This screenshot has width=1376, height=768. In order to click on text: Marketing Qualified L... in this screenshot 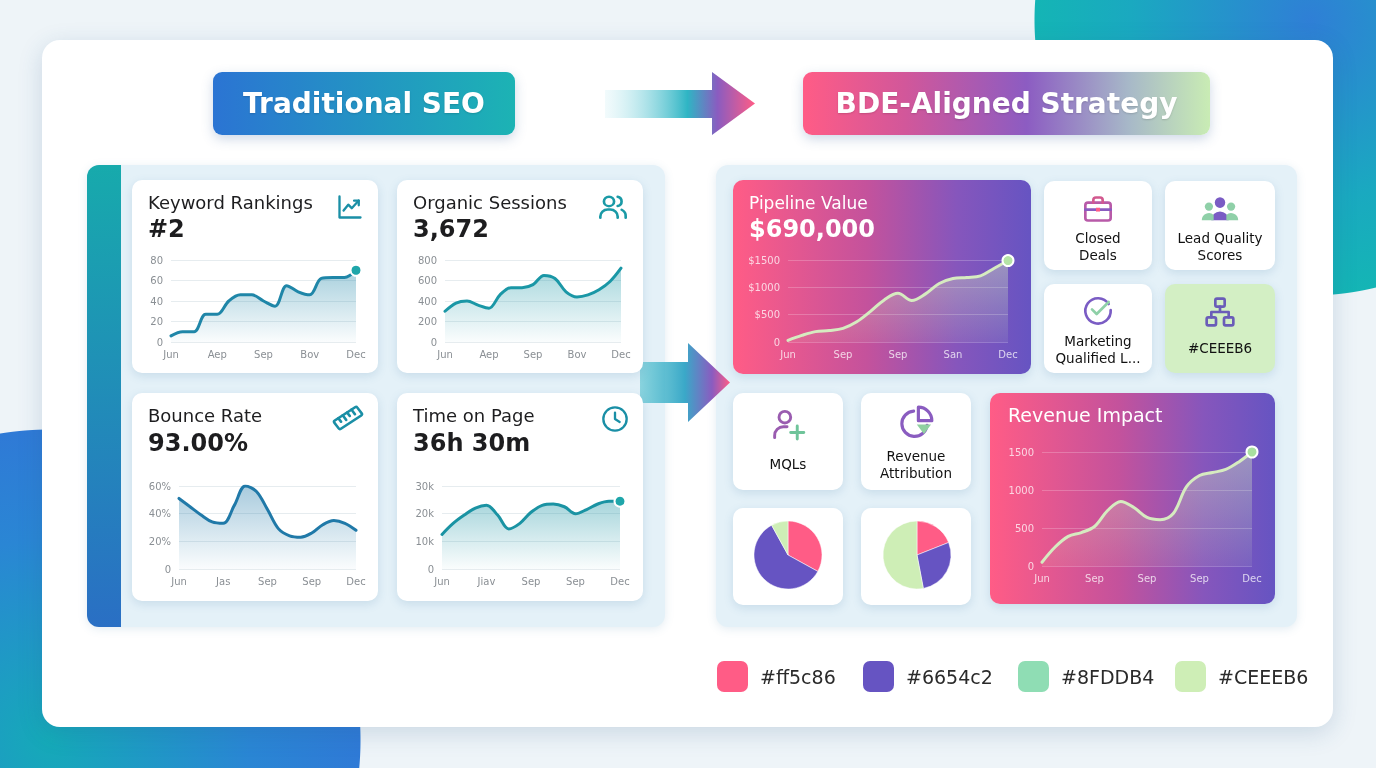, I will do `click(1098, 350)`.